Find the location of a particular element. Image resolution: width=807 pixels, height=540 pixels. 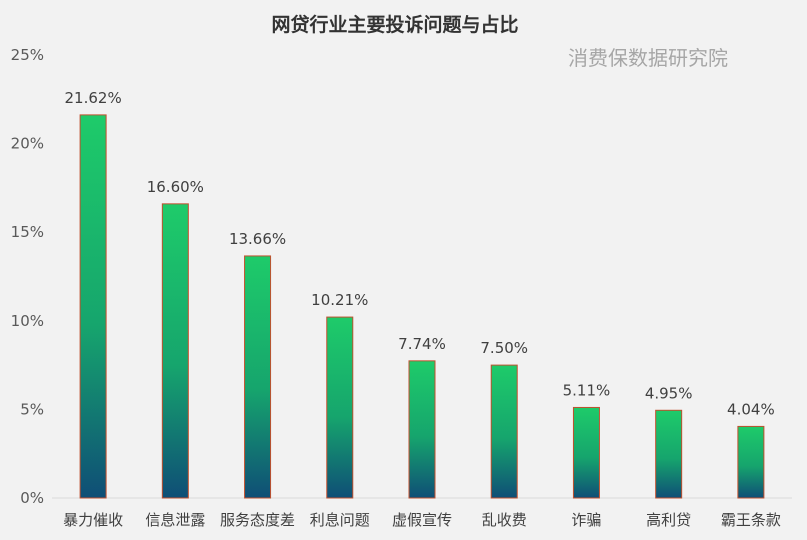

data-label: 16.60% is located at coordinates (175, 187).